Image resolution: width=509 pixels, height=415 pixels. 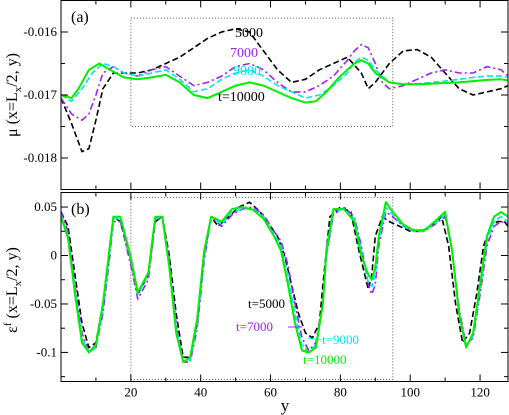 I want to click on series-t10000, so click(x=284, y=81).